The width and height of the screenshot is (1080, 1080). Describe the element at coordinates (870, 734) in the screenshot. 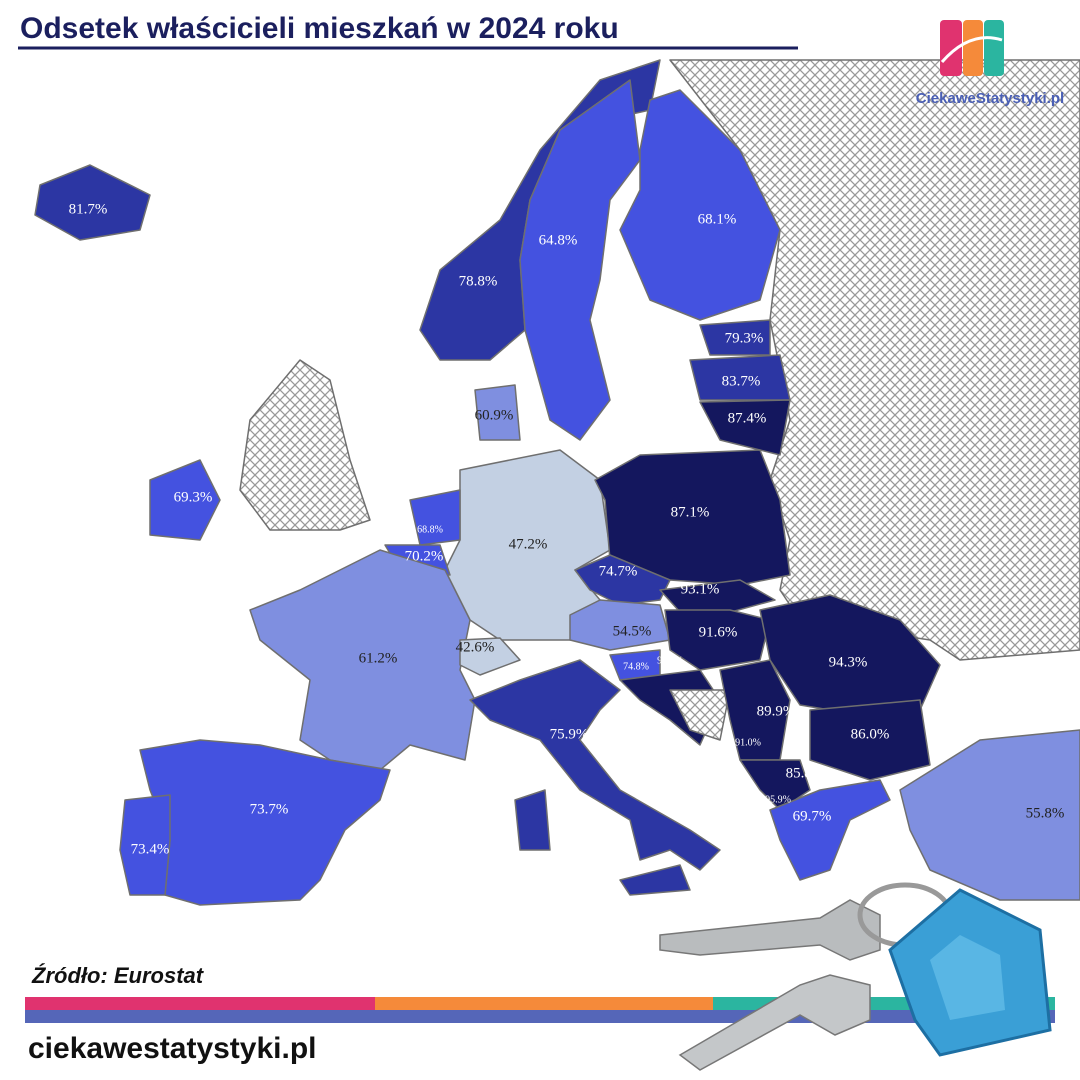

I see `value-label: 86.0%` at that location.